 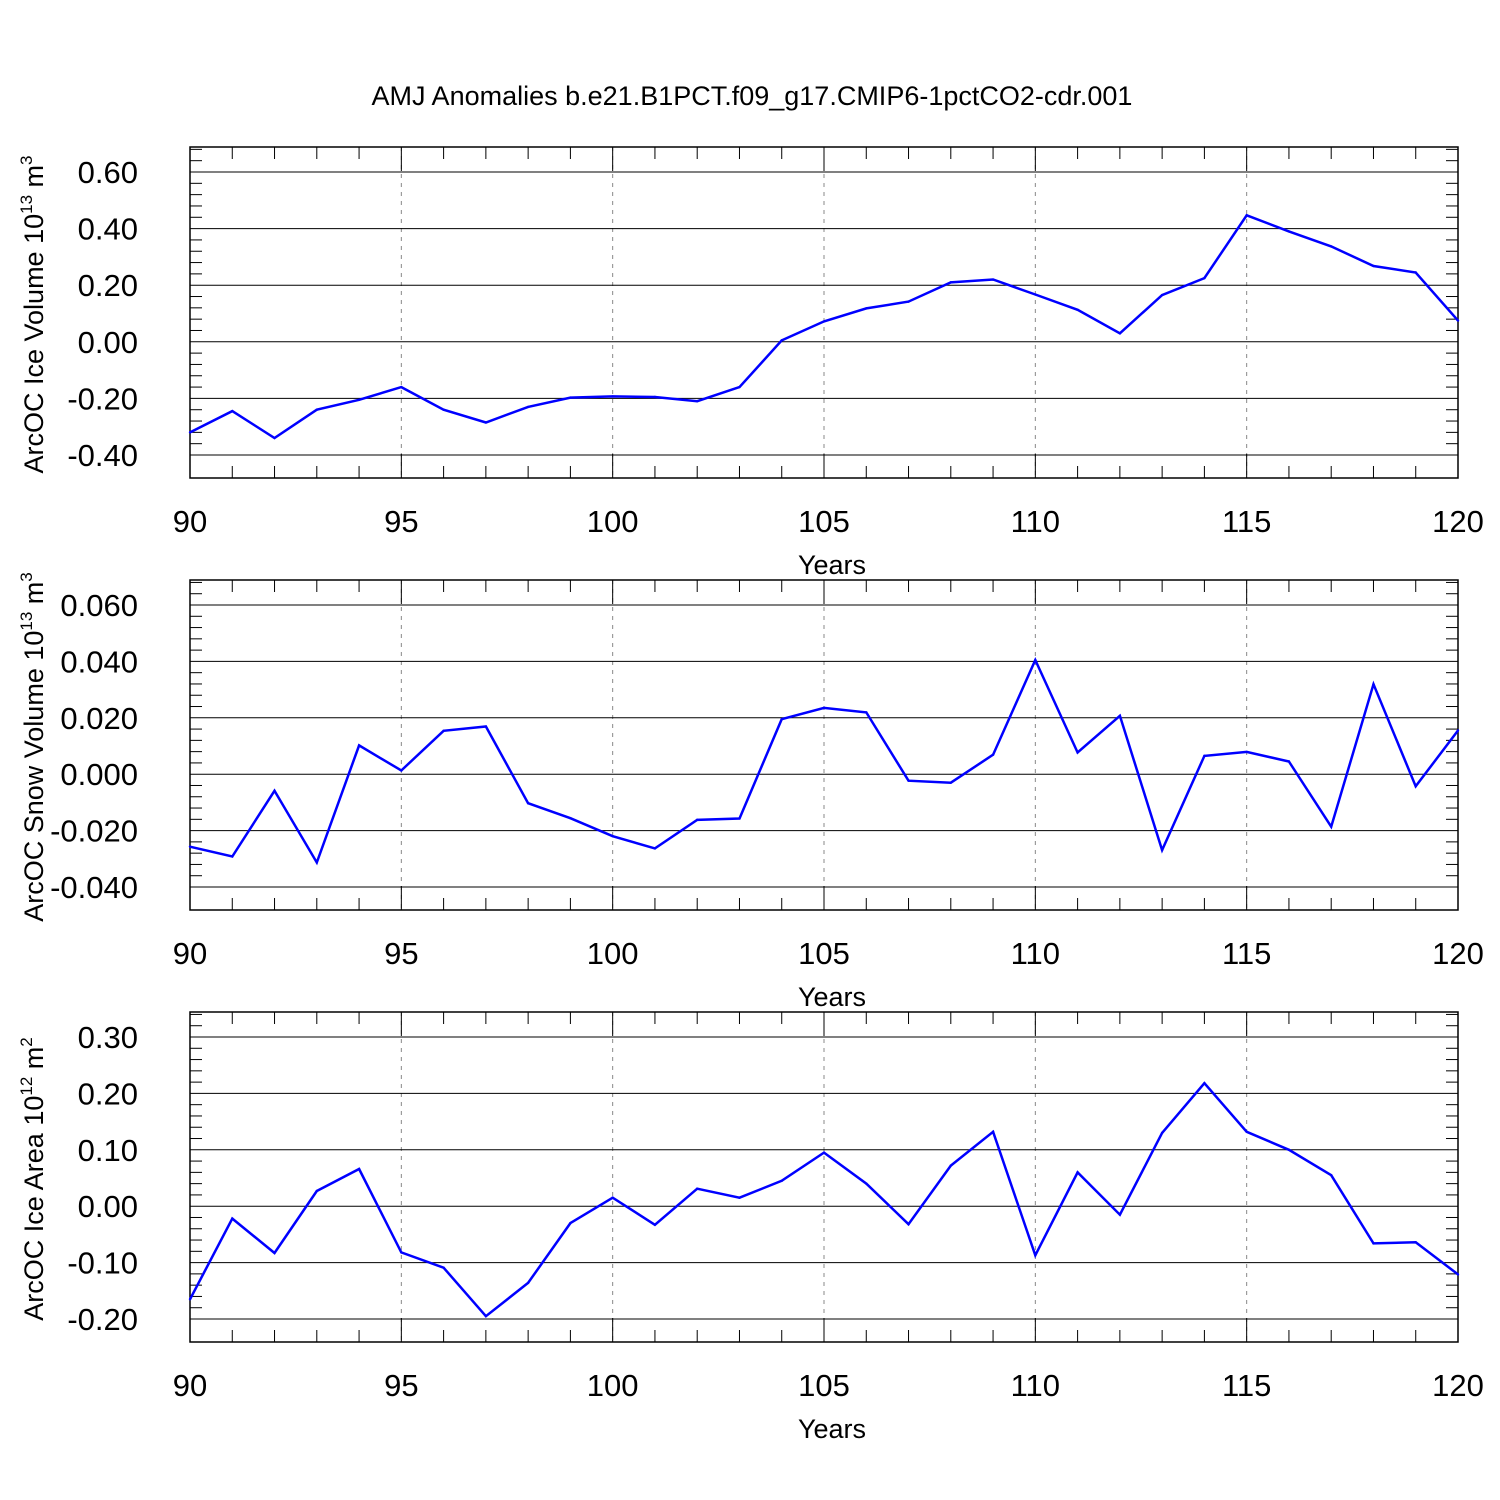 I want to click on y-tick-label: 0.20, so click(x=108, y=1093).